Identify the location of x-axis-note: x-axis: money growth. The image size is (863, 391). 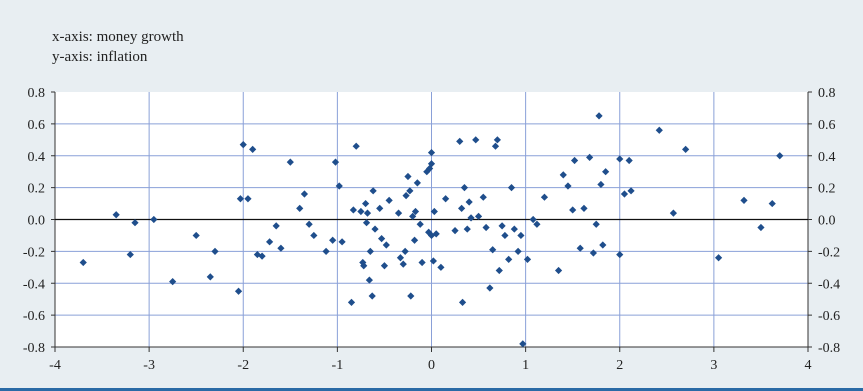
(118, 37).